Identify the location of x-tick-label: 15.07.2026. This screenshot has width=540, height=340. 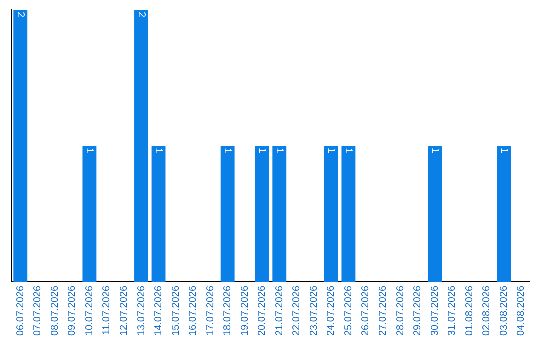
(176, 311).